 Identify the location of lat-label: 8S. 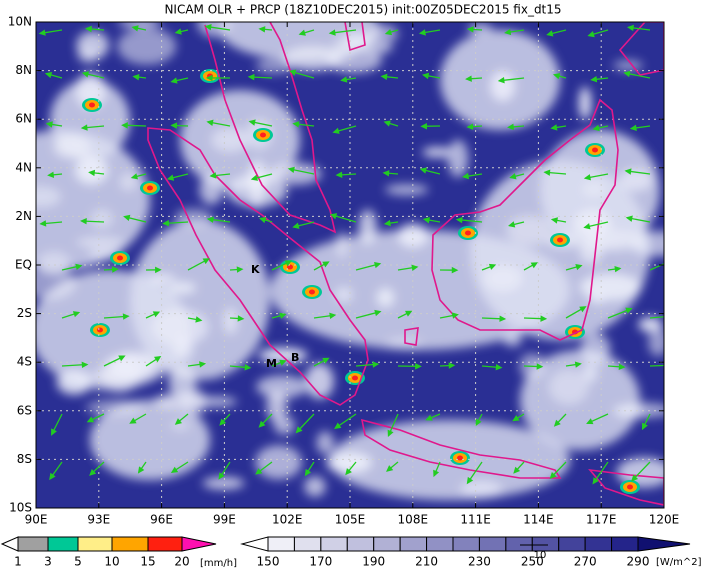
(24, 459).